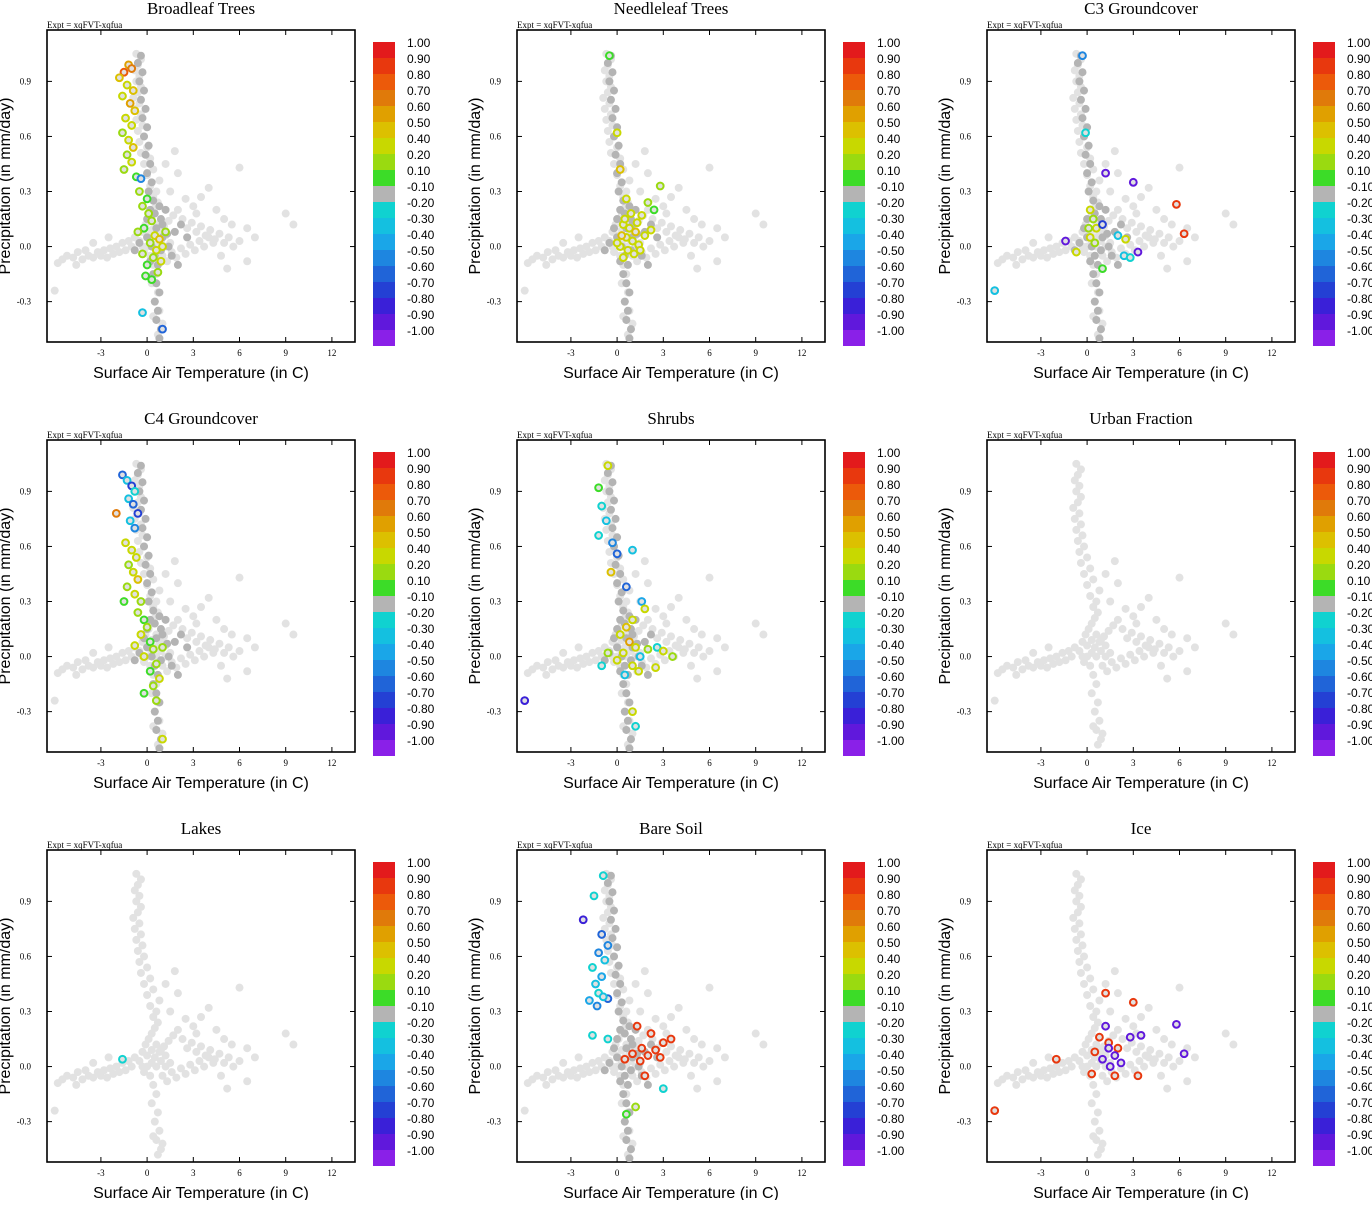  I want to click on x-tick-label: 12, so click(801, 1173).